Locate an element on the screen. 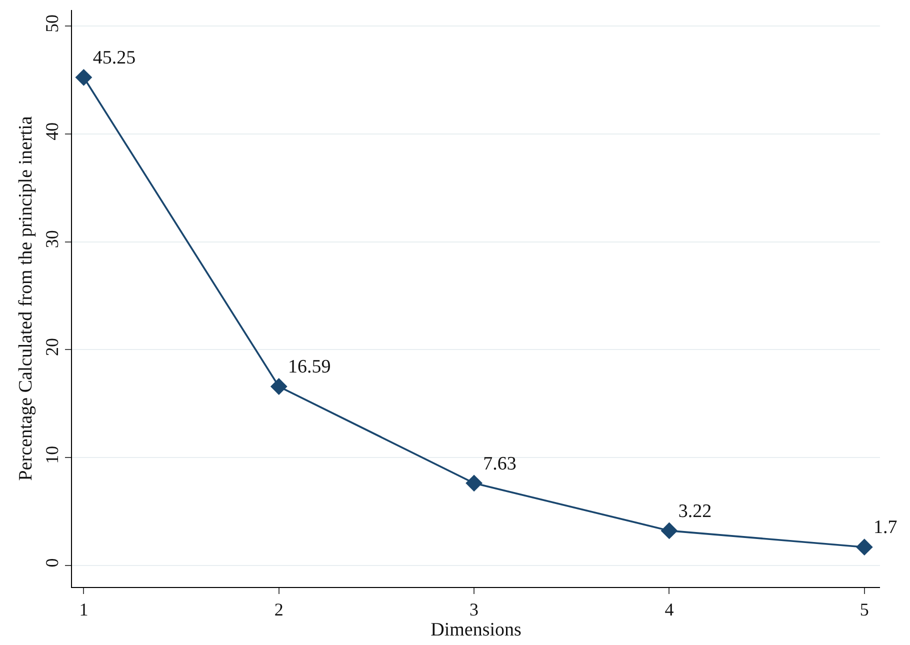  x-tick-label: 3 is located at coordinates (474, 610).